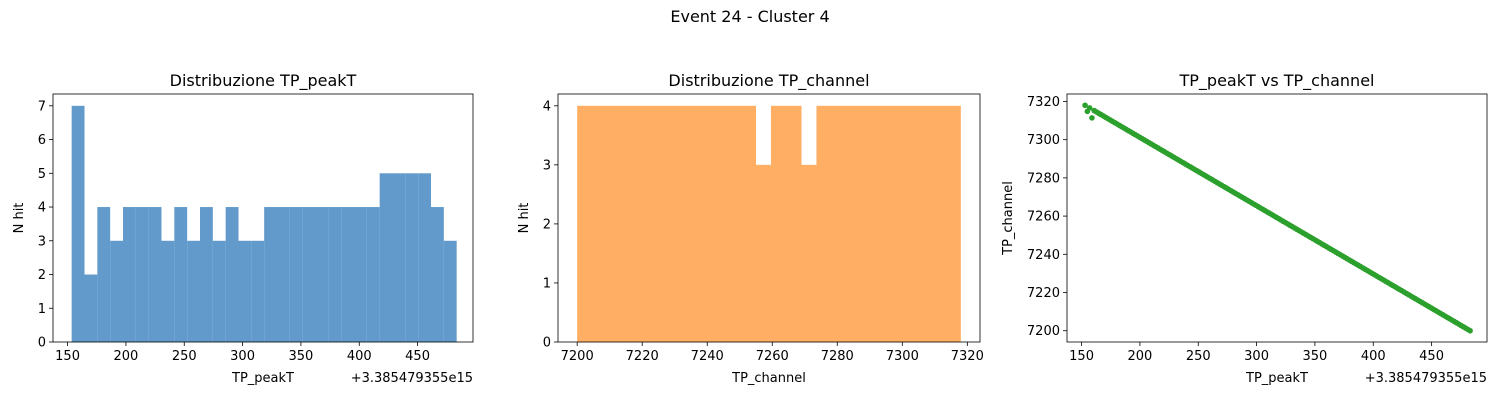 The image size is (1500, 400). Describe the element at coordinates (1043, 102) in the screenshot. I see `y-tick-label: 7320` at that location.